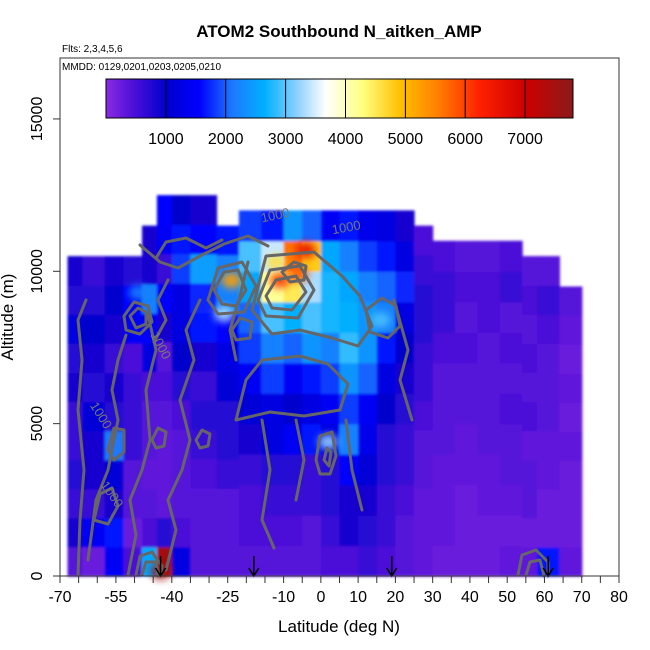 The width and height of the screenshot is (650, 650). Describe the element at coordinates (37, 575) in the screenshot. I see `y-tick-label: 0` at that location.